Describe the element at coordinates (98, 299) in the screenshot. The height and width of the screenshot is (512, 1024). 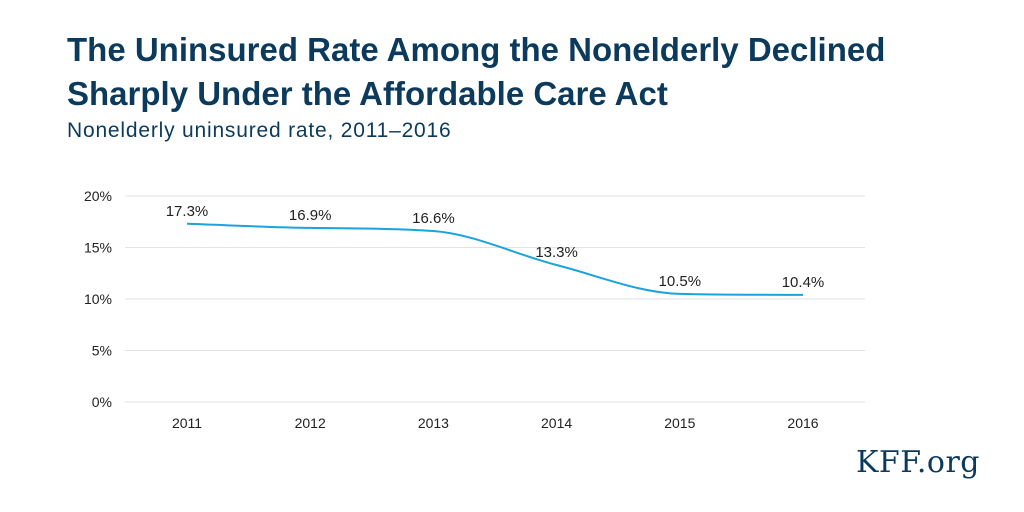
I see `y-tick-label: 10%` at that location.